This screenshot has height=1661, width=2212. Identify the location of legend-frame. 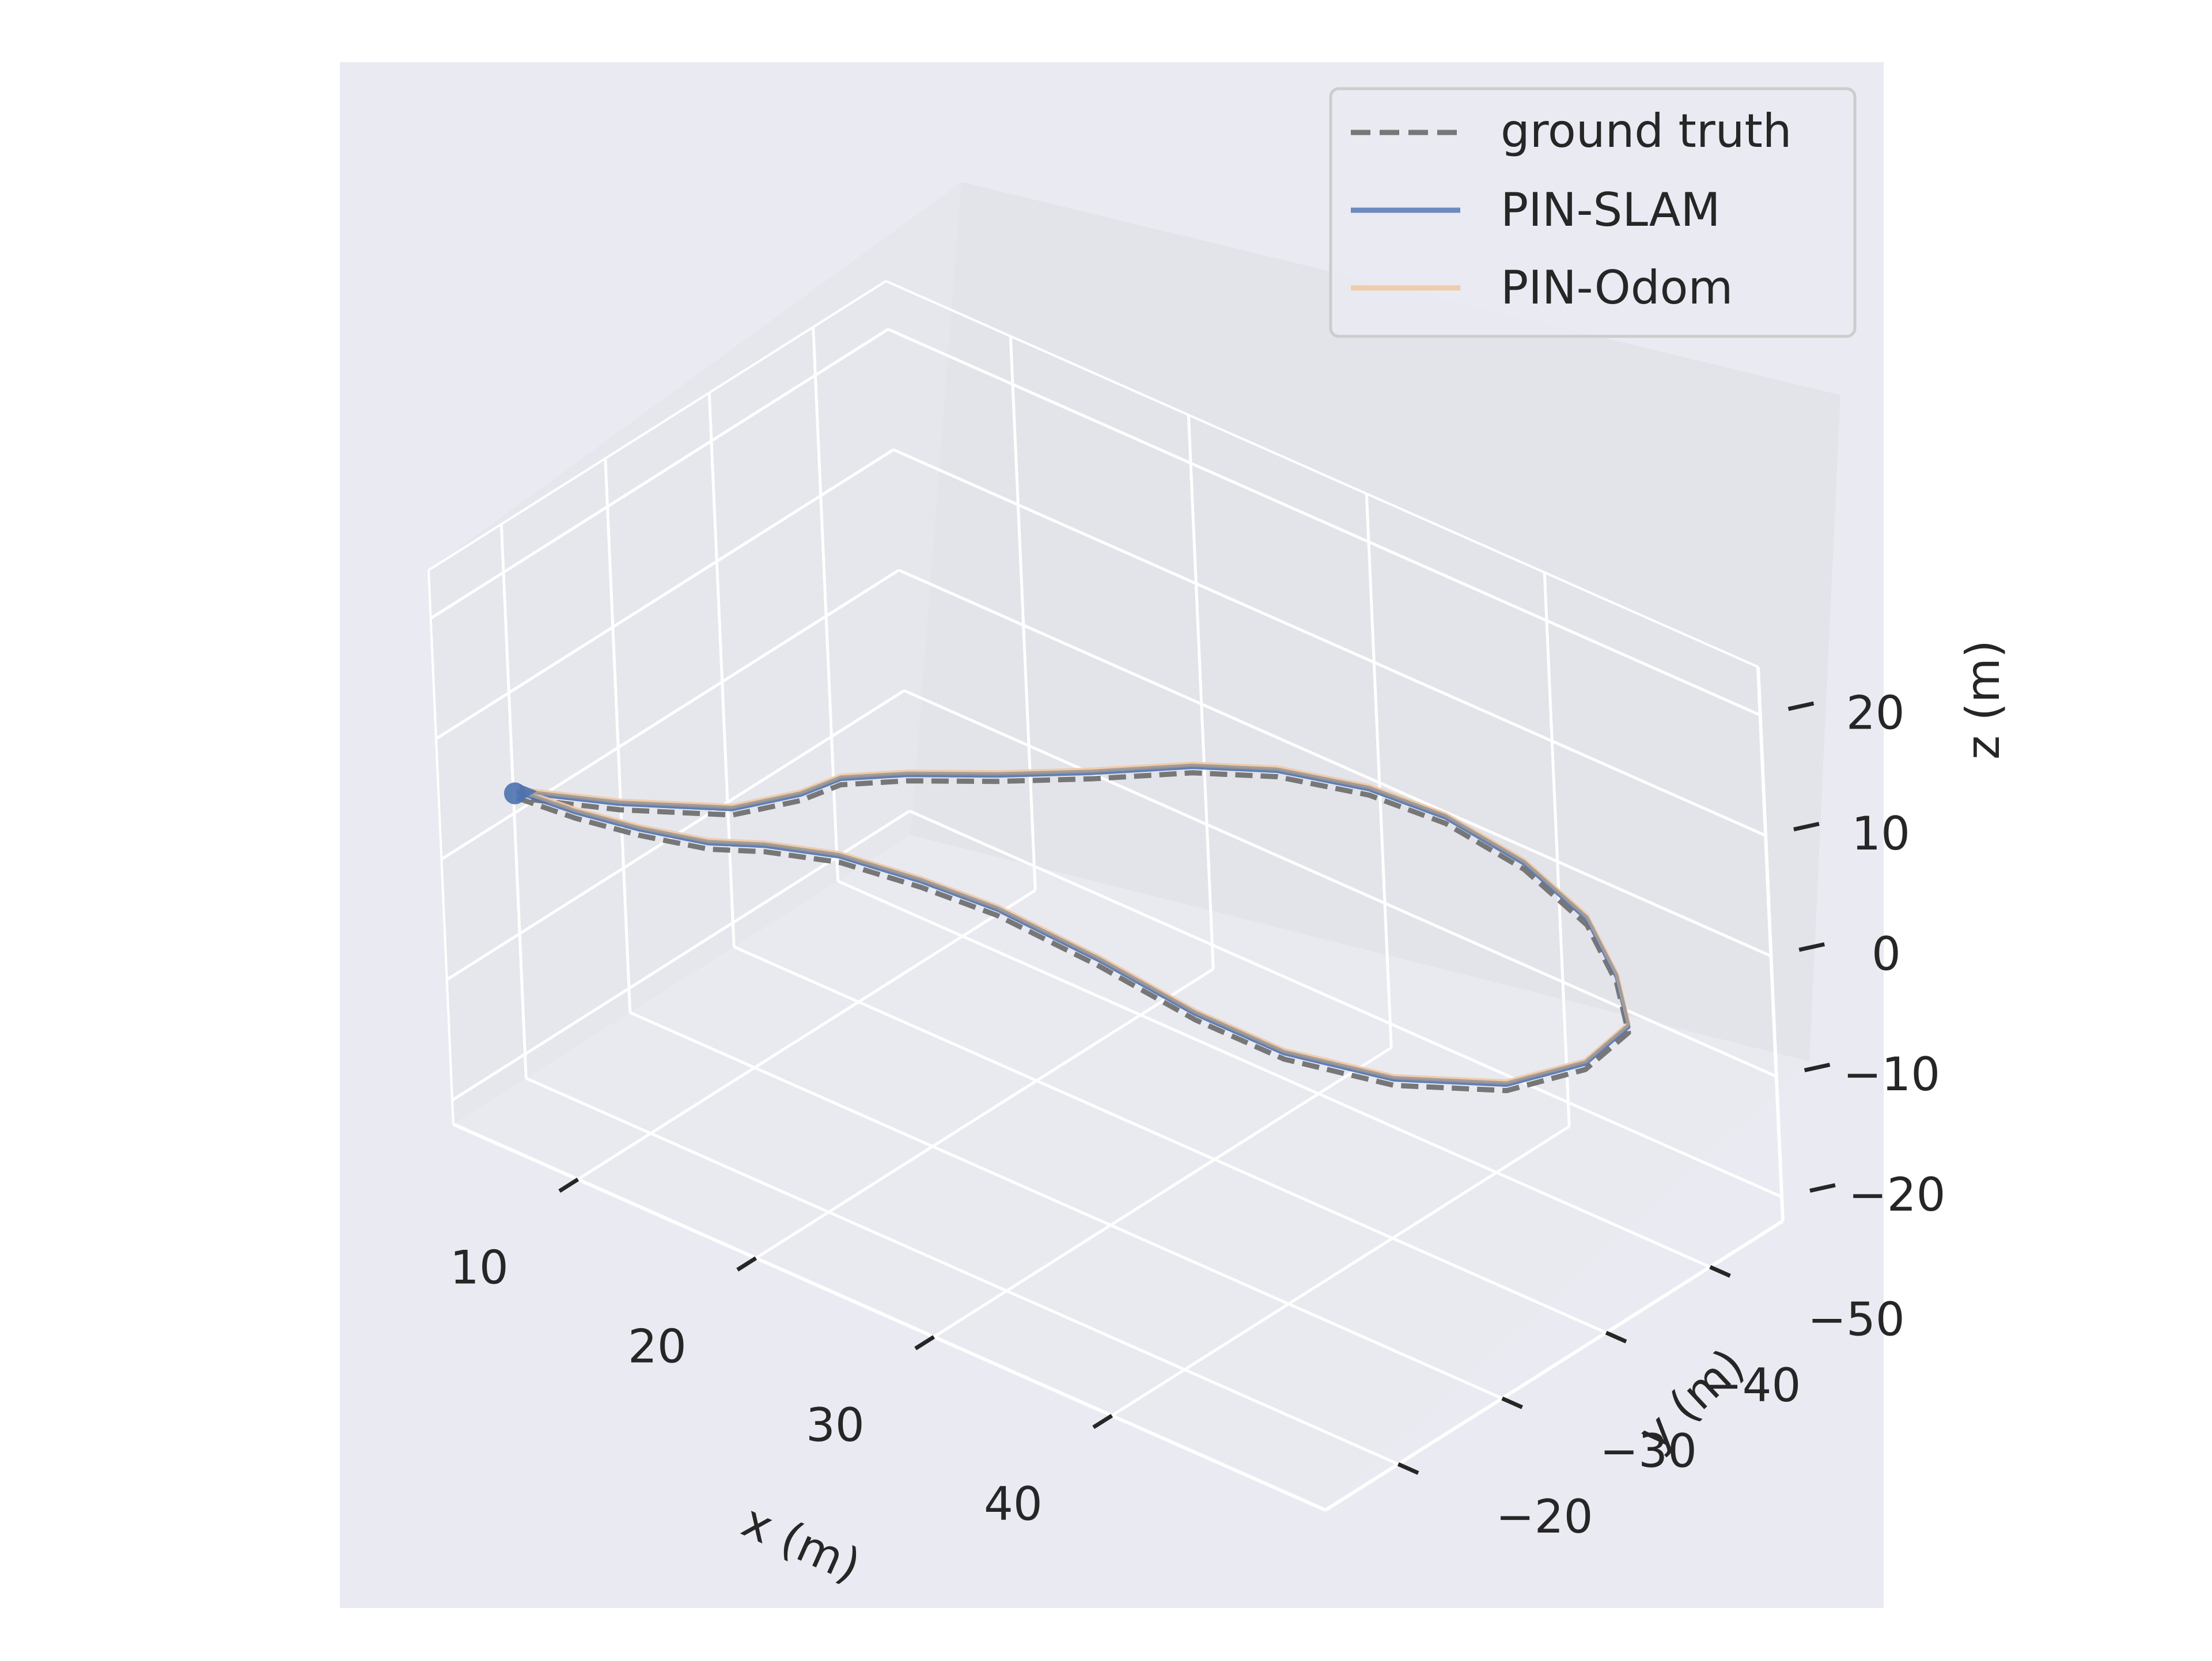
(1593, 212).